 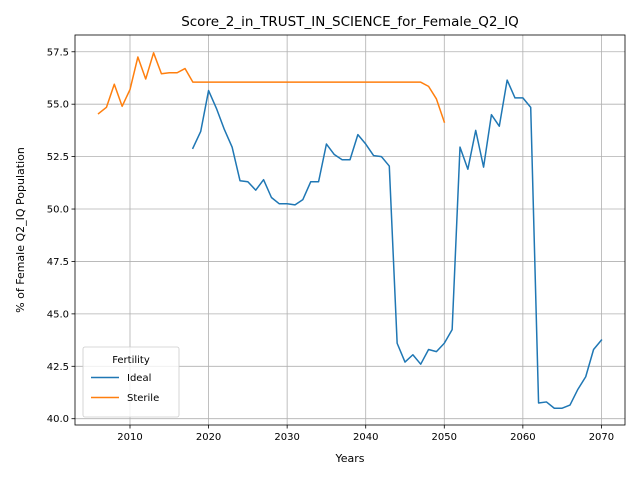 What do you see at coordinates (271, 87) in the screenshot?
I see `series-line-sterile` at bounding box center [271, 87].